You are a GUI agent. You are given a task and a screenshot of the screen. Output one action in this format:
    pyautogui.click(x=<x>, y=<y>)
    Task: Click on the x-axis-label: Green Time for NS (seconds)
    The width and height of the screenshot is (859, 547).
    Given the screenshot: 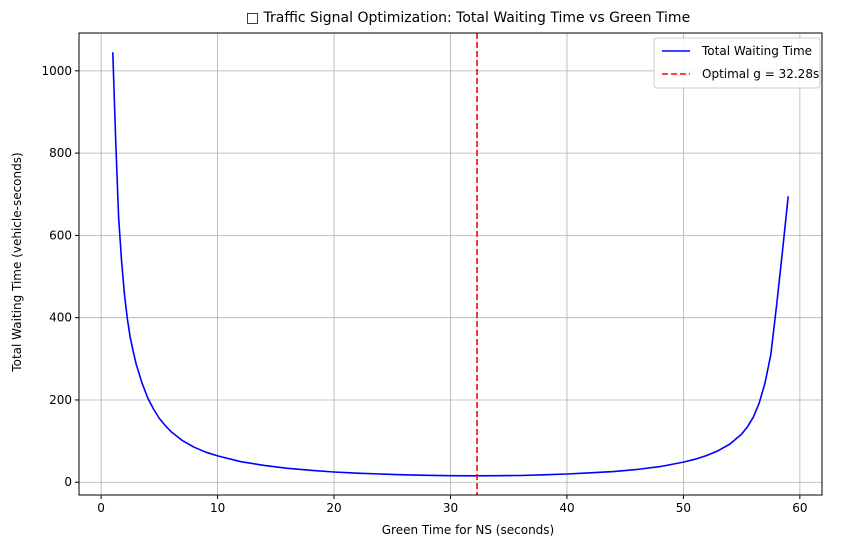 What is the action you would take?
    pyautogui.click(x=468, y=530)
    